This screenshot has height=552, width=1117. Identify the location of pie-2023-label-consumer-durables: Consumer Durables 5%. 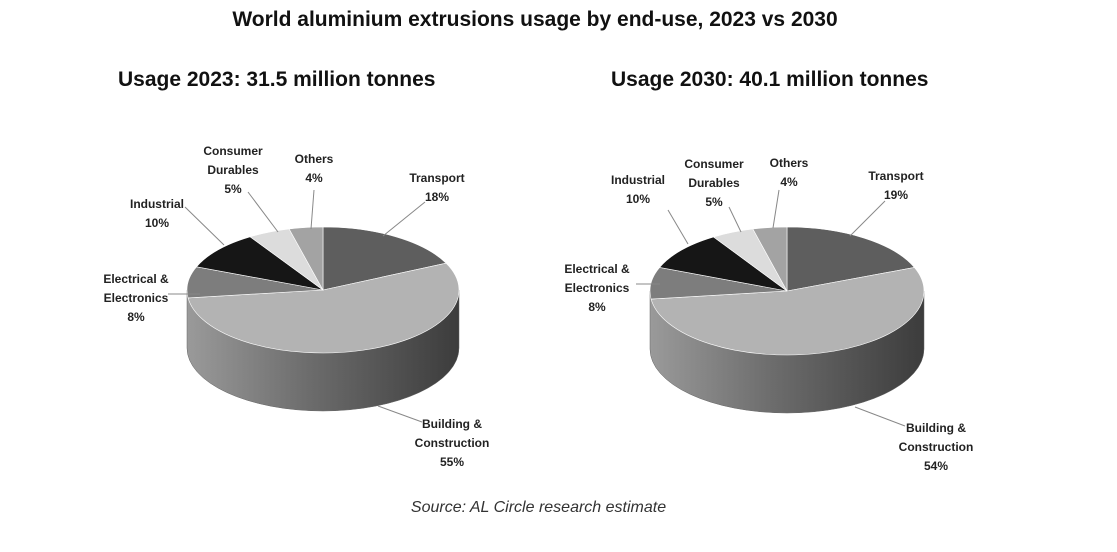
(233, 170).